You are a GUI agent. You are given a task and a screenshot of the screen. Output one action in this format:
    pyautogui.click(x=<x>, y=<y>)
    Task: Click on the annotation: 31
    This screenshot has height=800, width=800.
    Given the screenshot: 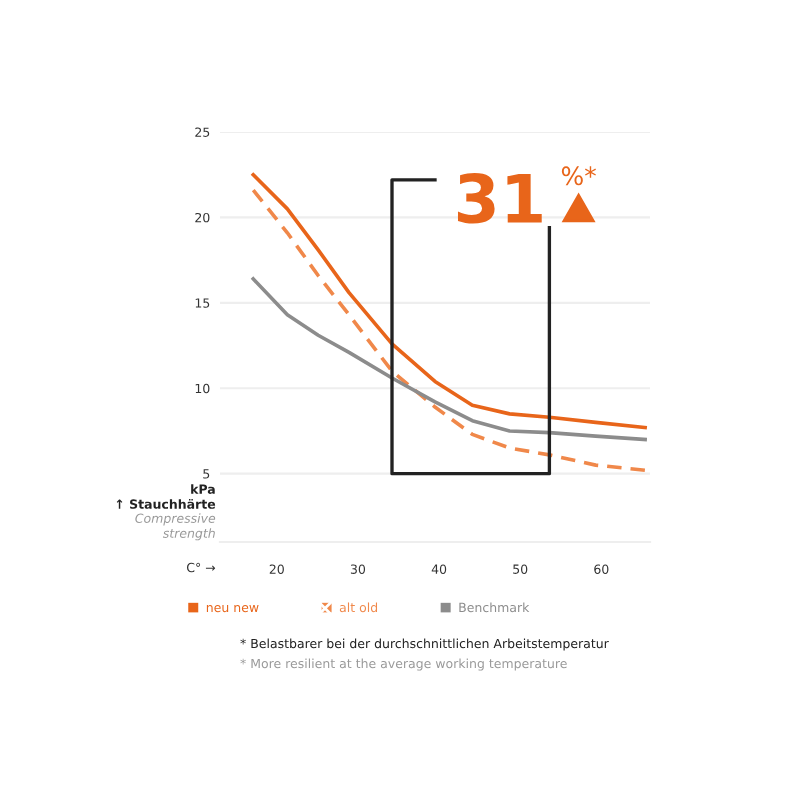 What is the action you would take?
    pyautogui.click(x=499, y=198)
    